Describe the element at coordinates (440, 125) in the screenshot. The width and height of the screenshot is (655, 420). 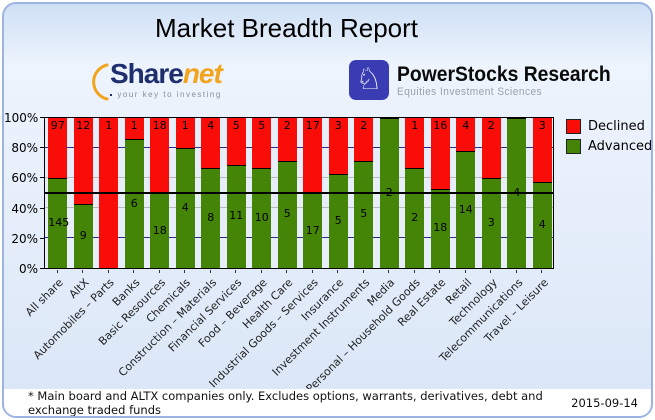
I see `declined-count-label: 16` at that location.